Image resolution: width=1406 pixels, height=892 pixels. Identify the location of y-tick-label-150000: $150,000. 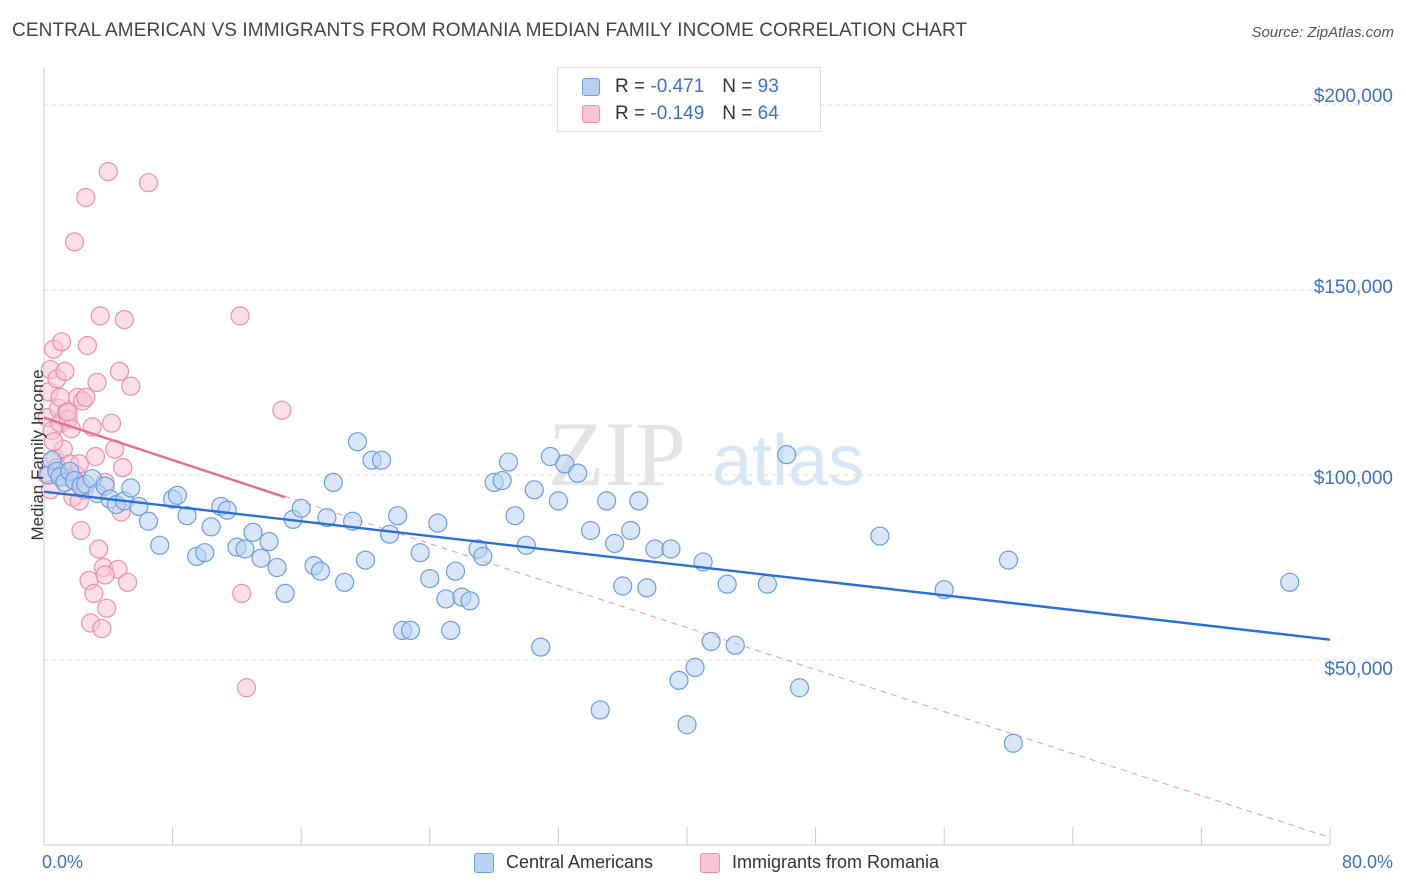
(1353, 287).